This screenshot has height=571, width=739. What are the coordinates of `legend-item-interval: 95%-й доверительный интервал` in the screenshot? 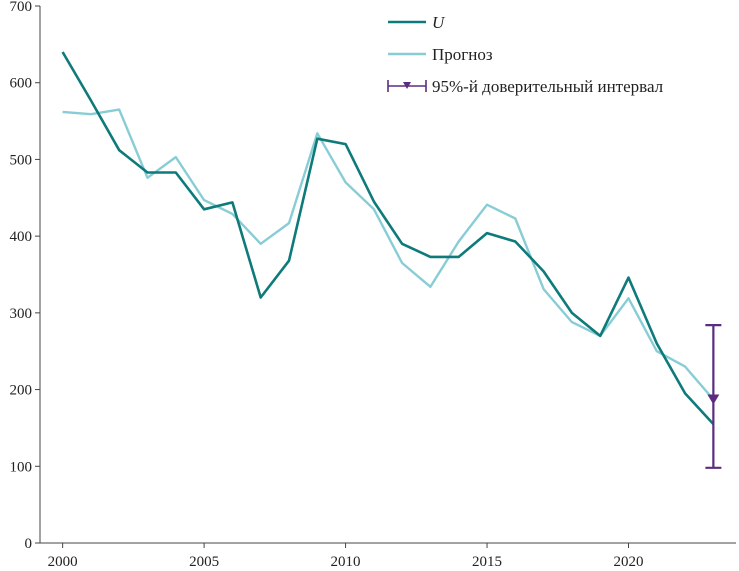 It's located at (525, 86).